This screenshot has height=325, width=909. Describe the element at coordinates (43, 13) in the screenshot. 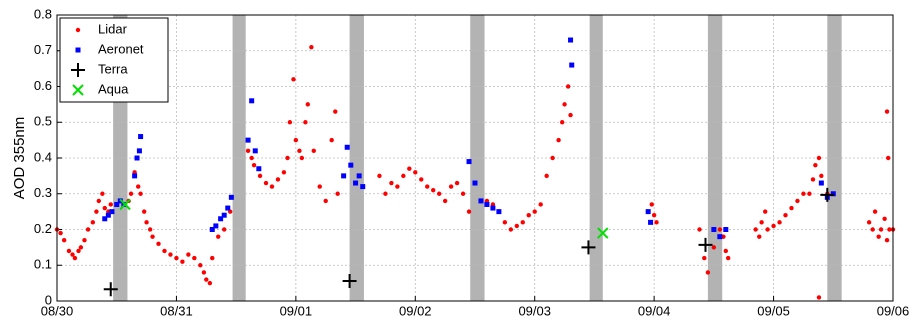

I see `y-tick-label: 0.8` at that location.